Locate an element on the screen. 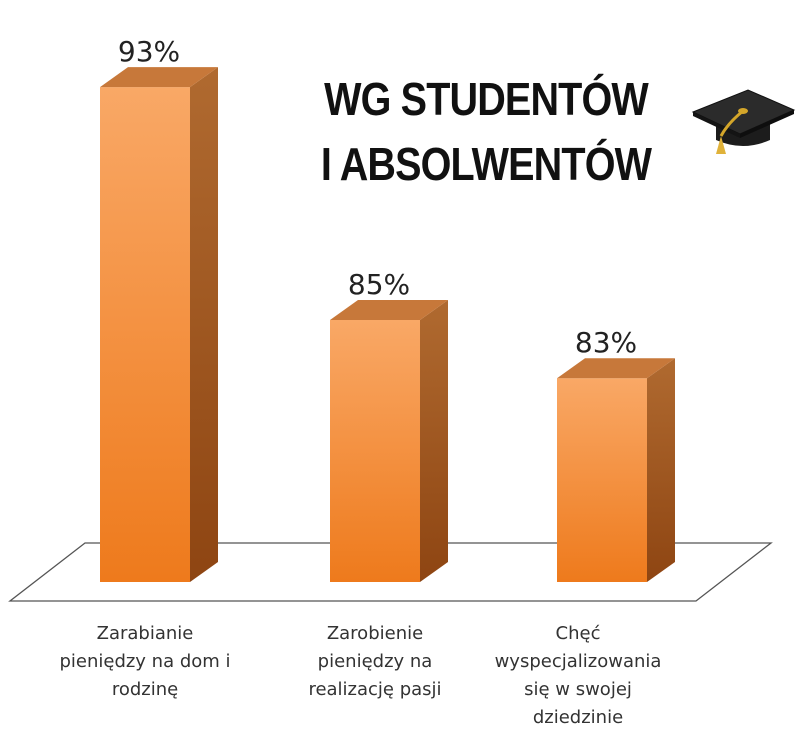  chart-title-line-2: I ABSOLWENTÓW is located at coordinates (486, 164).